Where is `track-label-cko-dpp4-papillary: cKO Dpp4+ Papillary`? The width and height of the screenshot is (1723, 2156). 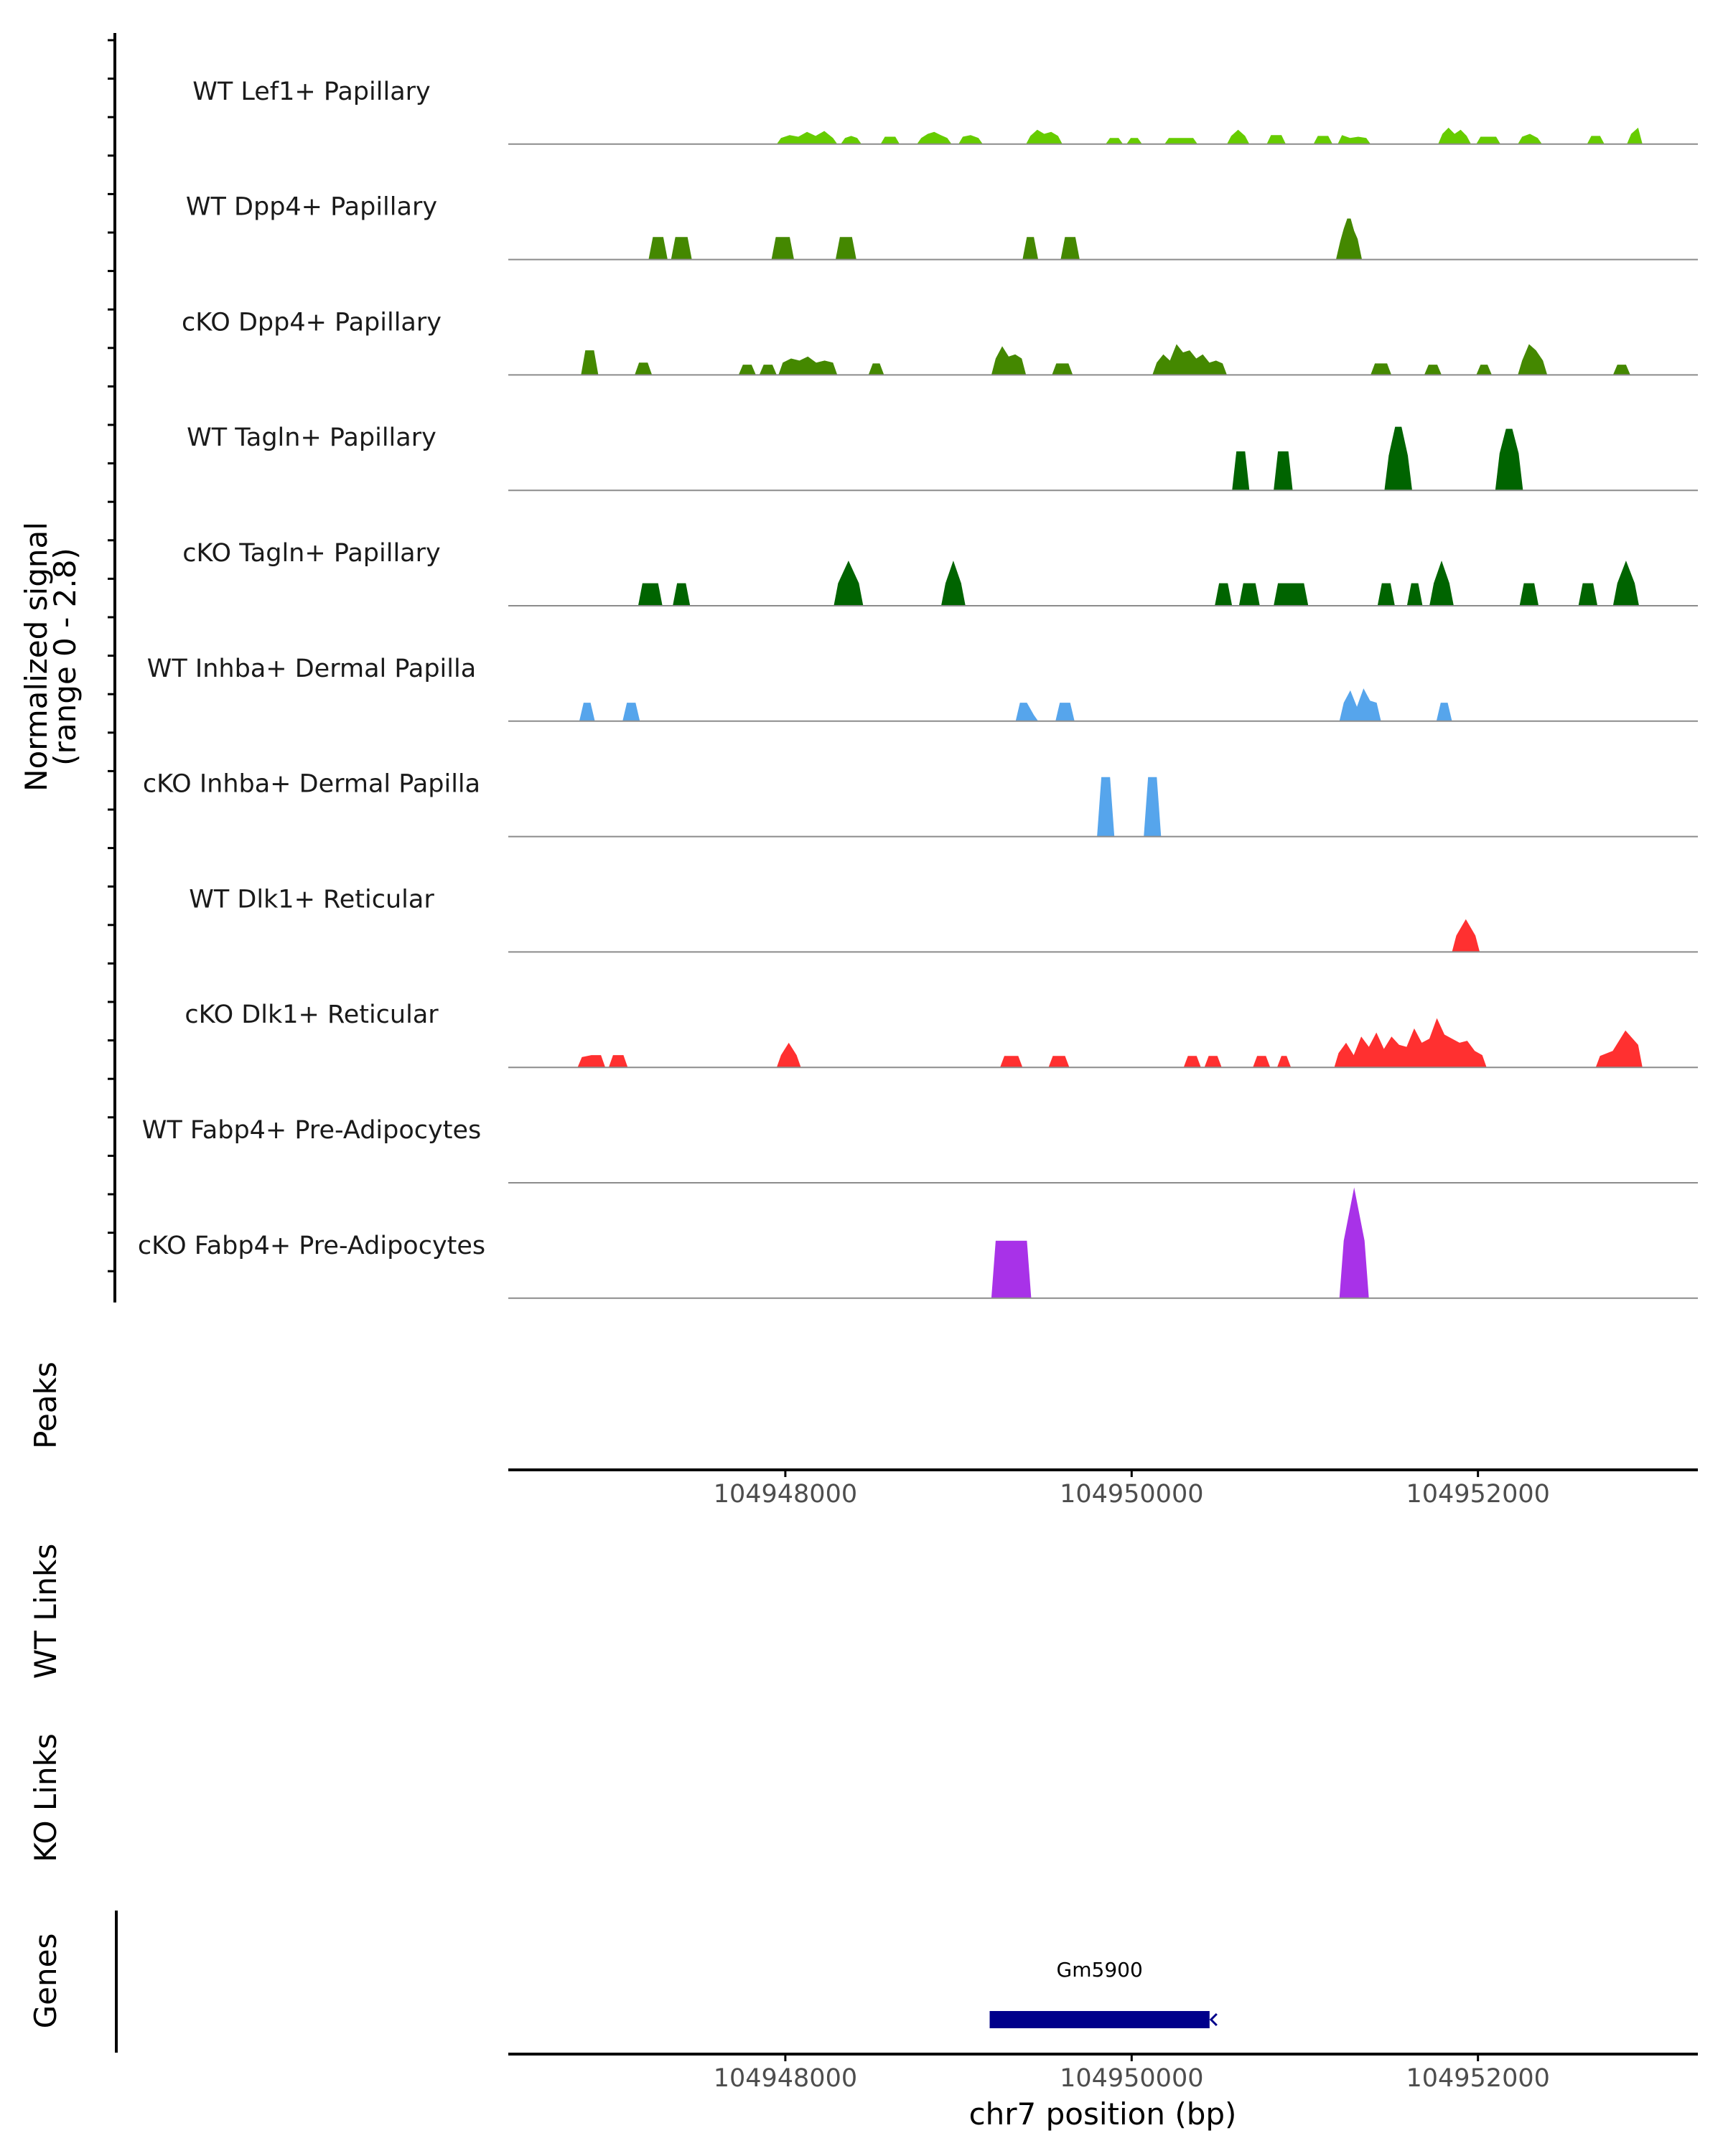
track-label-cko-dpp4-papillary: cKO Dpp4+ Papillary is located at coordinates (312, 322).